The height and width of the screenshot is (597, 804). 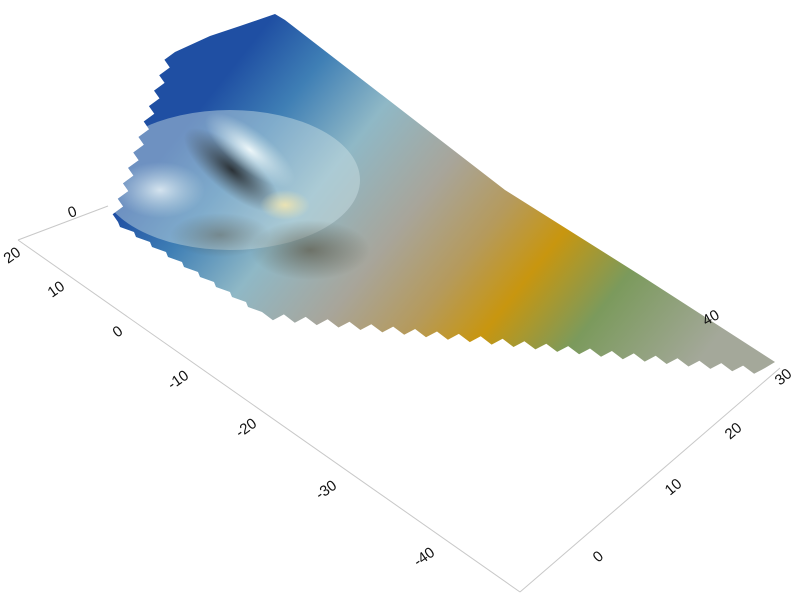 I want to click on y-tick-label: 10, so click(x=674, y=487).